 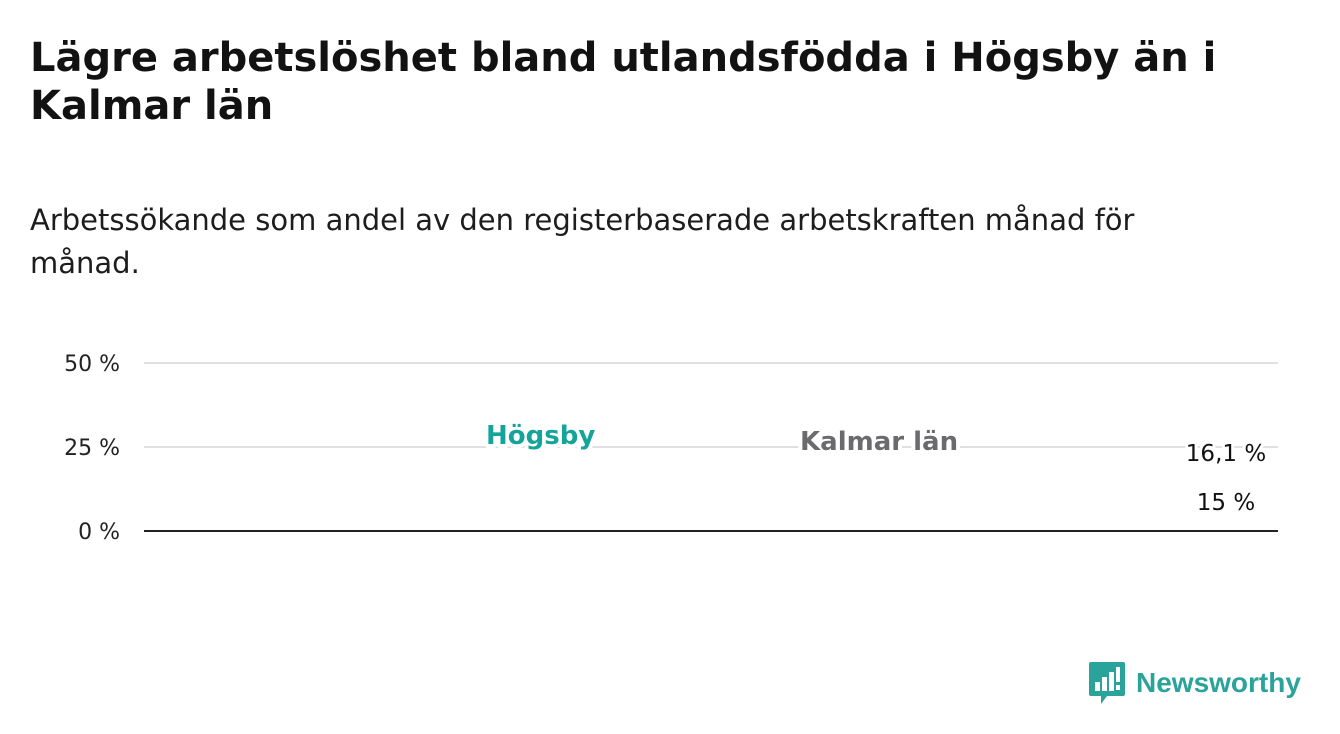 I want to click on brand-name: Newsworthy, so click(x=1218, y=682).